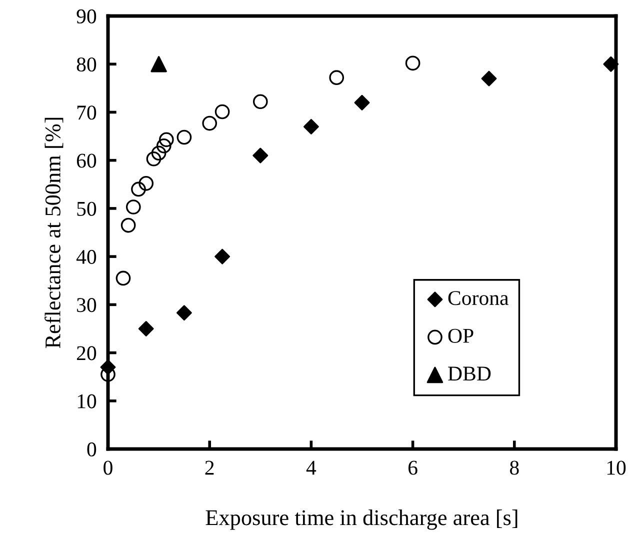 The image size is (630, 560). I want to click on y-tick-label: 10, so click(87, 401).